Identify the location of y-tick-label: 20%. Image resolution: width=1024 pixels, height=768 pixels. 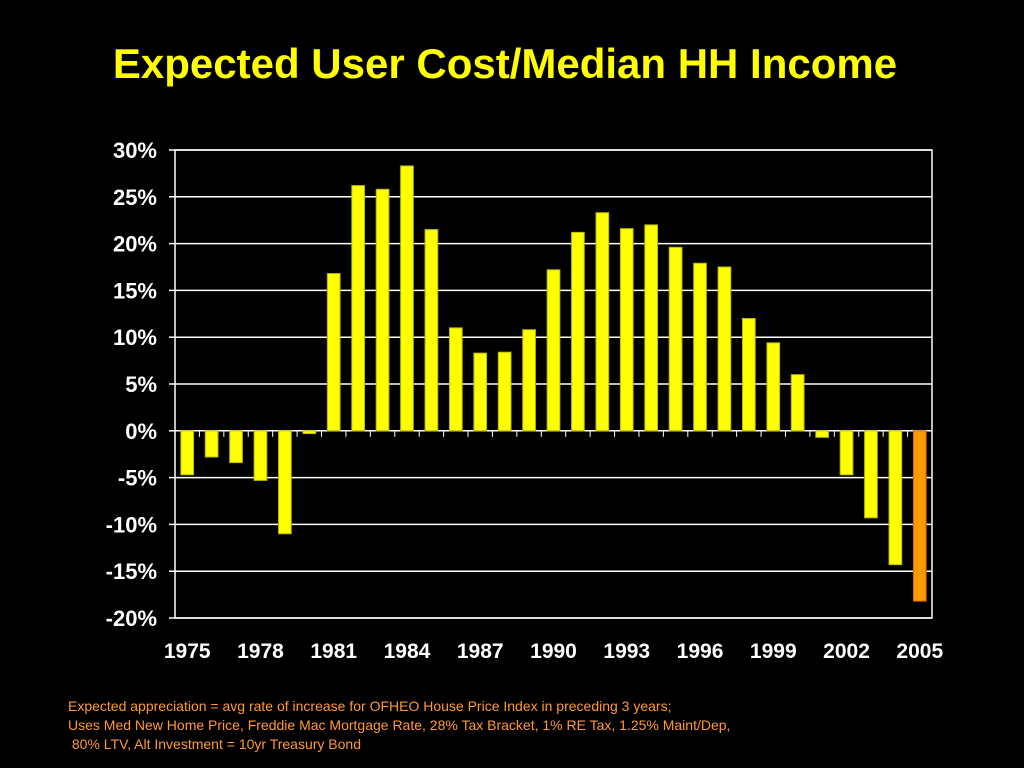
(135, 244).